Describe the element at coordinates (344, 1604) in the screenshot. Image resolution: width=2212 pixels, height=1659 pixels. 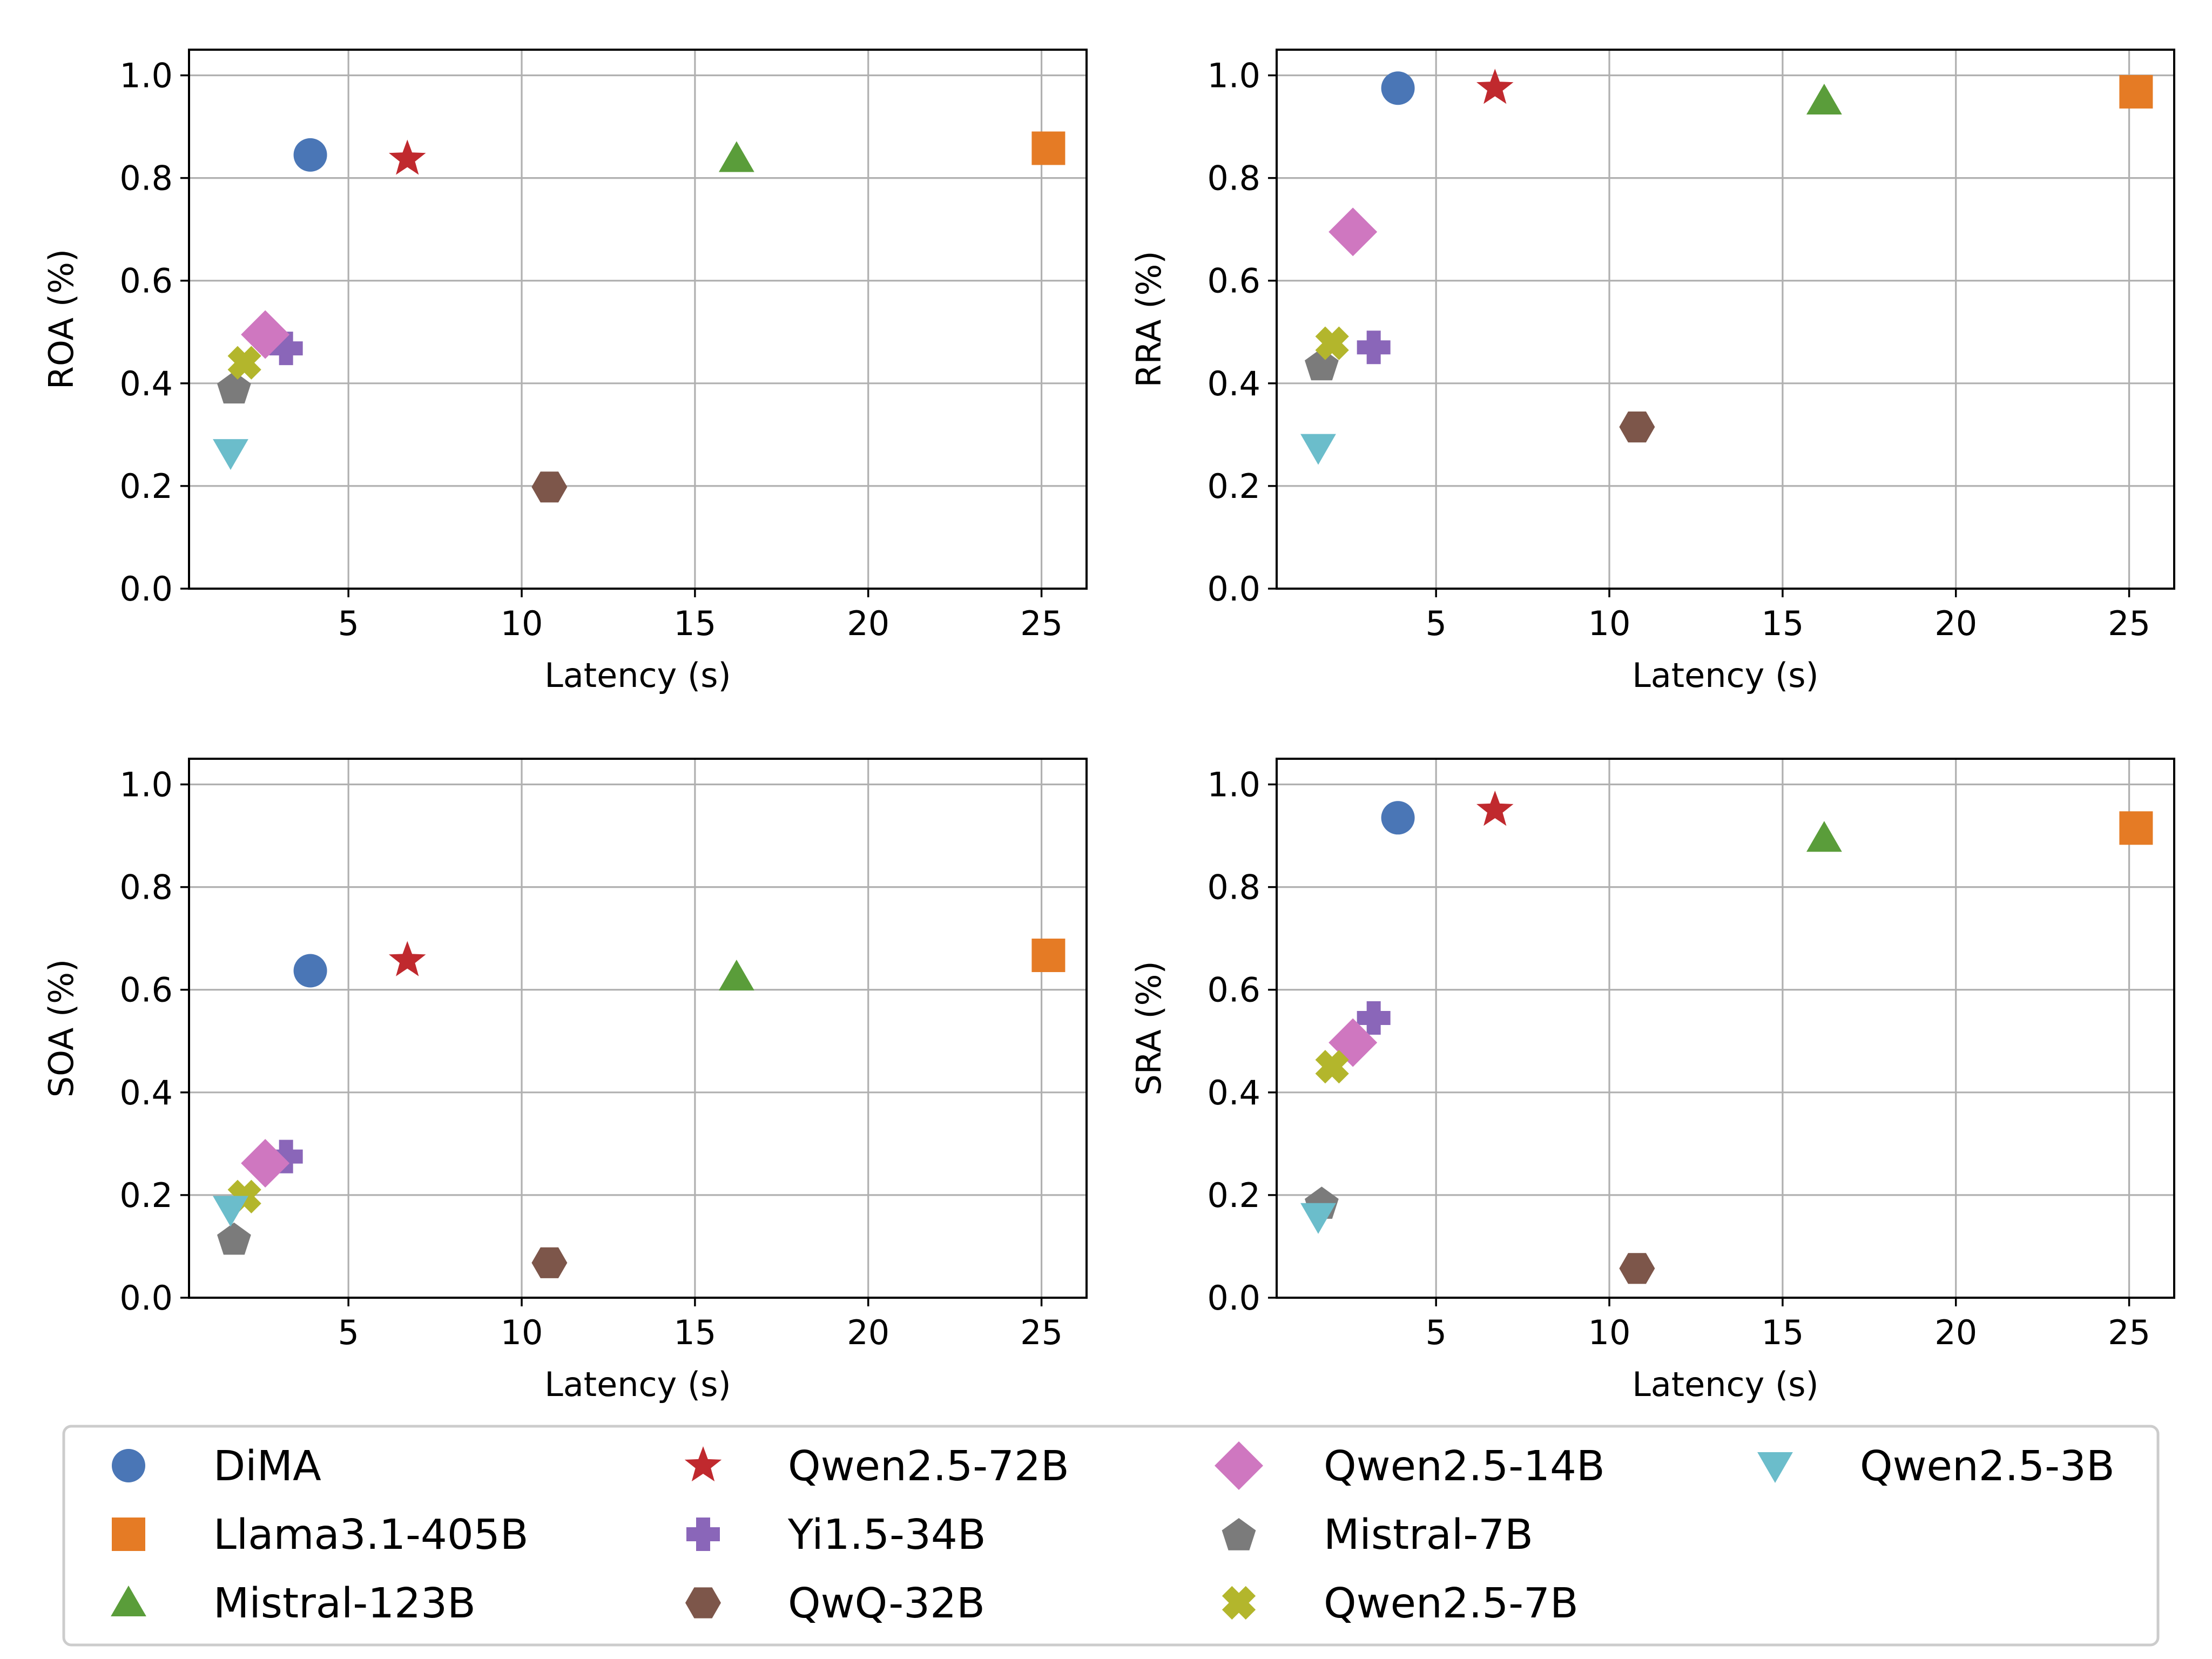
I see `legend-label: Mistral-123B` at that location.